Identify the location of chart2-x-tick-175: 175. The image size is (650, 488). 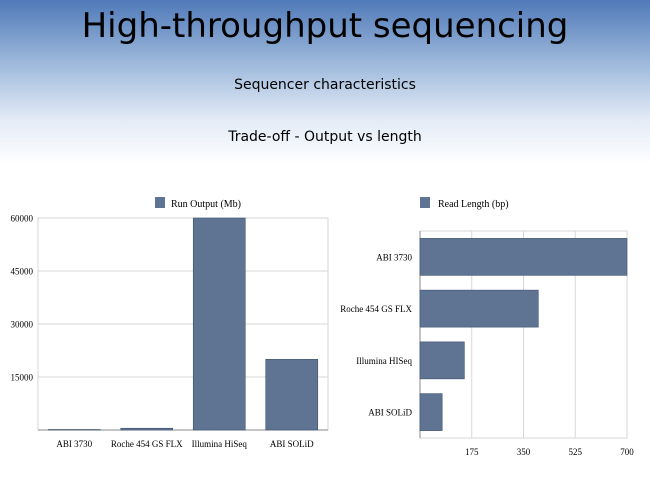
(472, 452).